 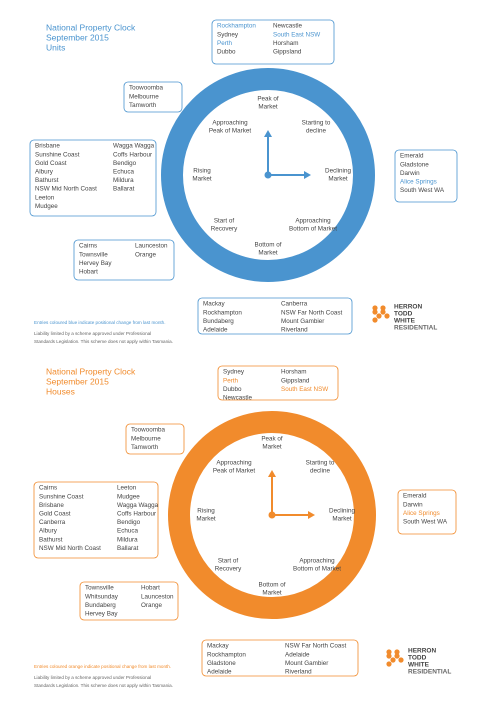 I want to click on region-name: Perth, so click(x=231, y=380).